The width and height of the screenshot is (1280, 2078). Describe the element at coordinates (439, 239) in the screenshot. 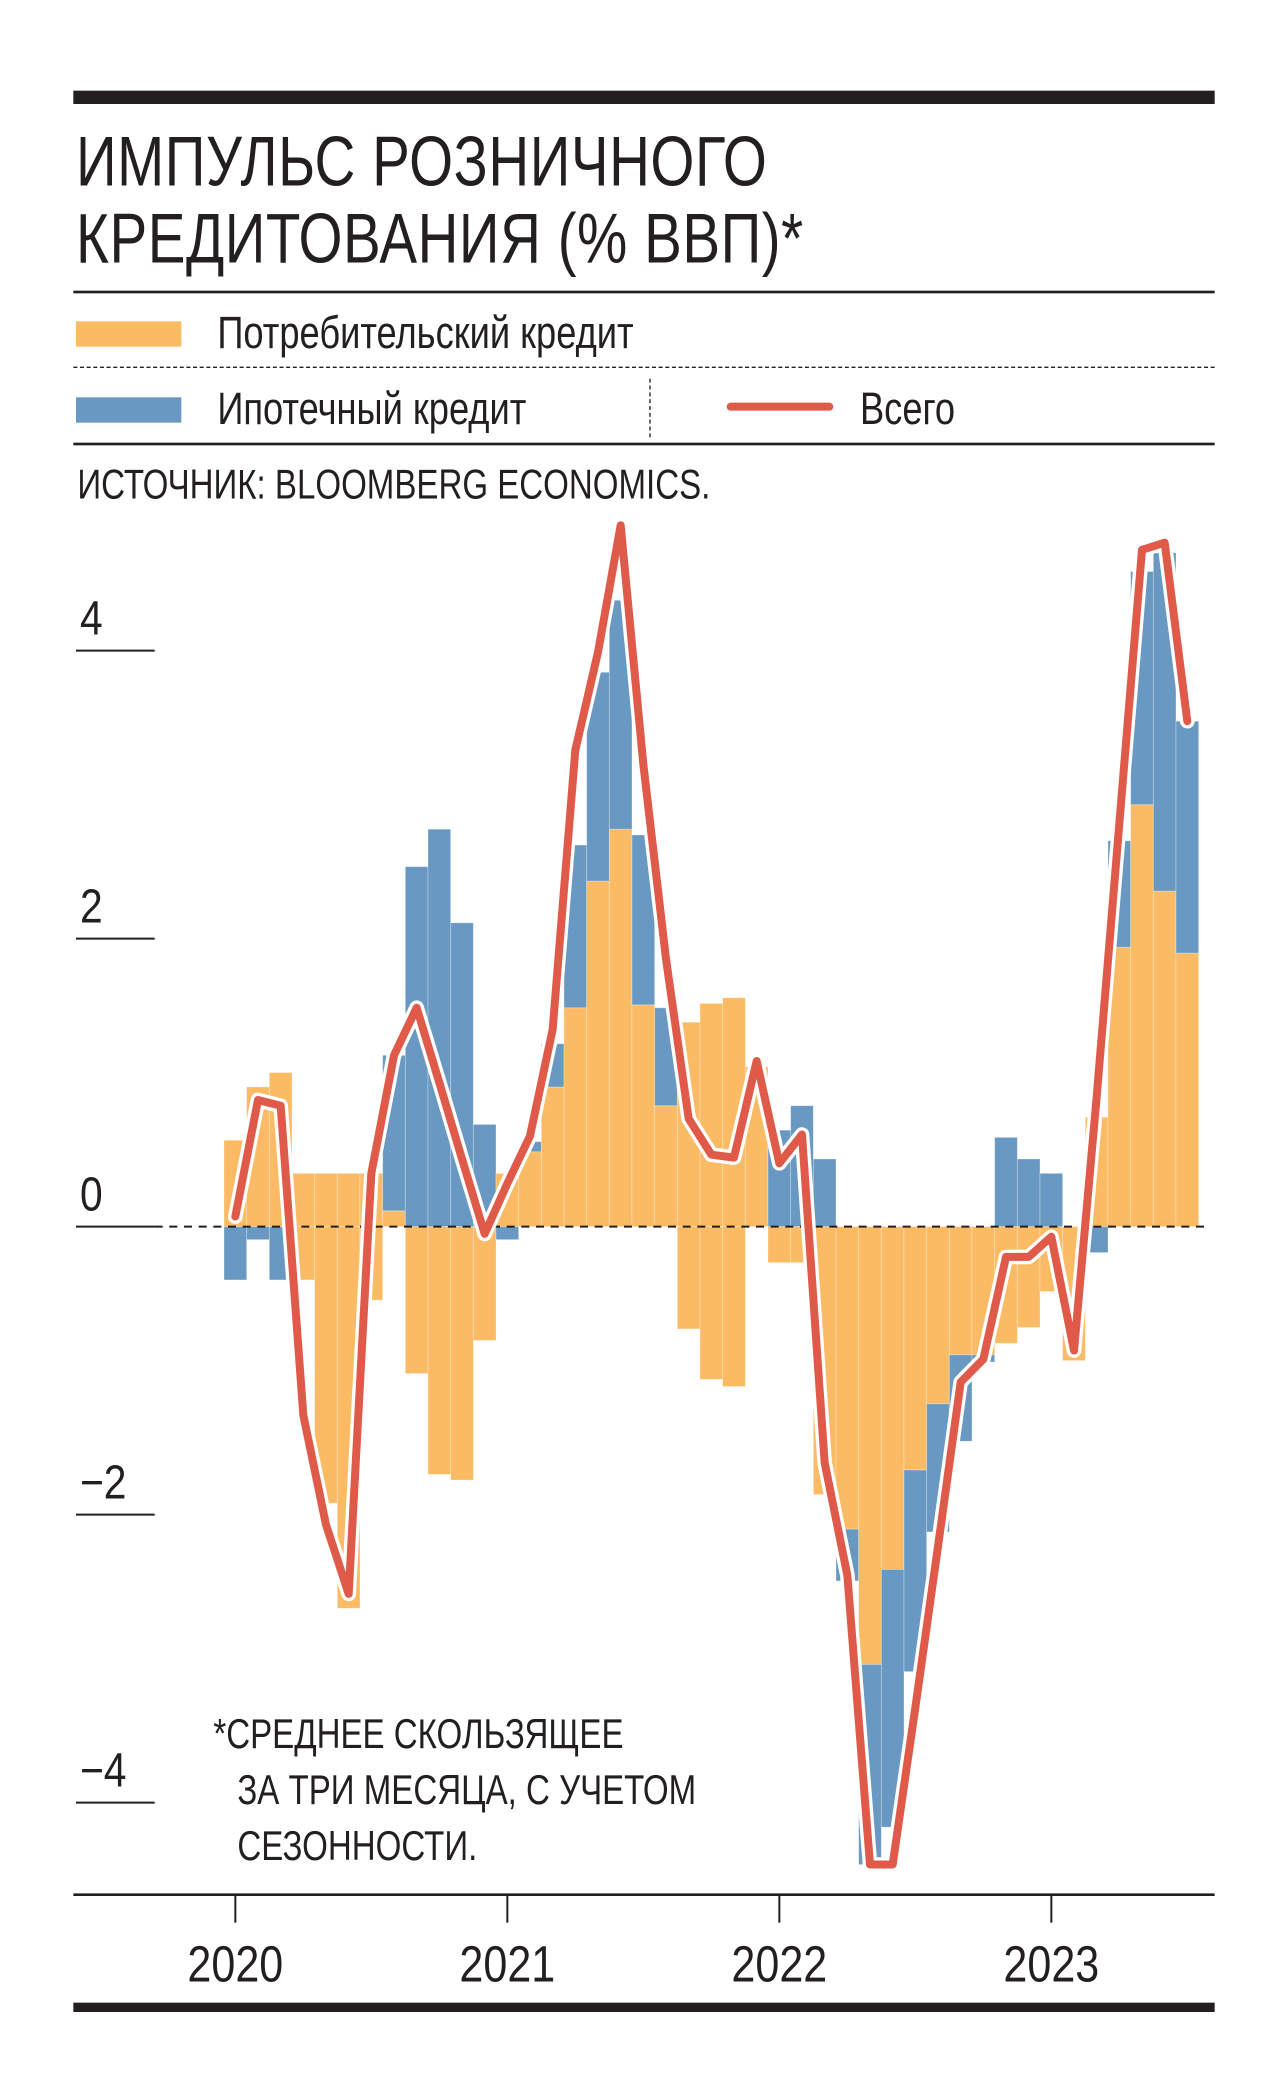

I see `title-text-2: КРЕДИТОВАНИЯ (% ВВП)*` at that location.